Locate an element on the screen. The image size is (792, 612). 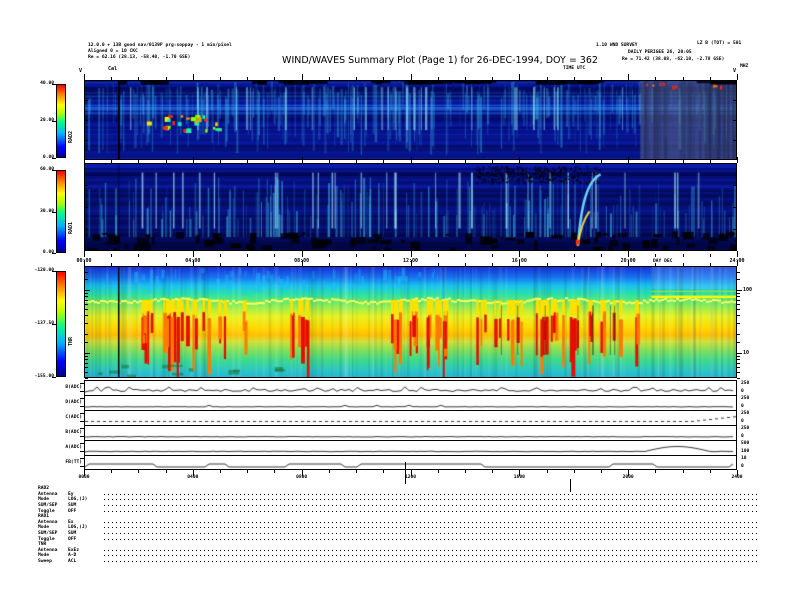
legend-row: Toggle OFF is located at coordinates (398, 539).